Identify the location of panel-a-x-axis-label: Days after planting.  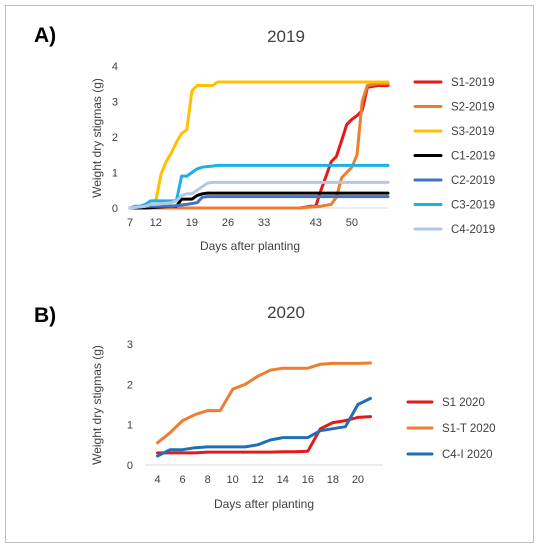
(250, 246).